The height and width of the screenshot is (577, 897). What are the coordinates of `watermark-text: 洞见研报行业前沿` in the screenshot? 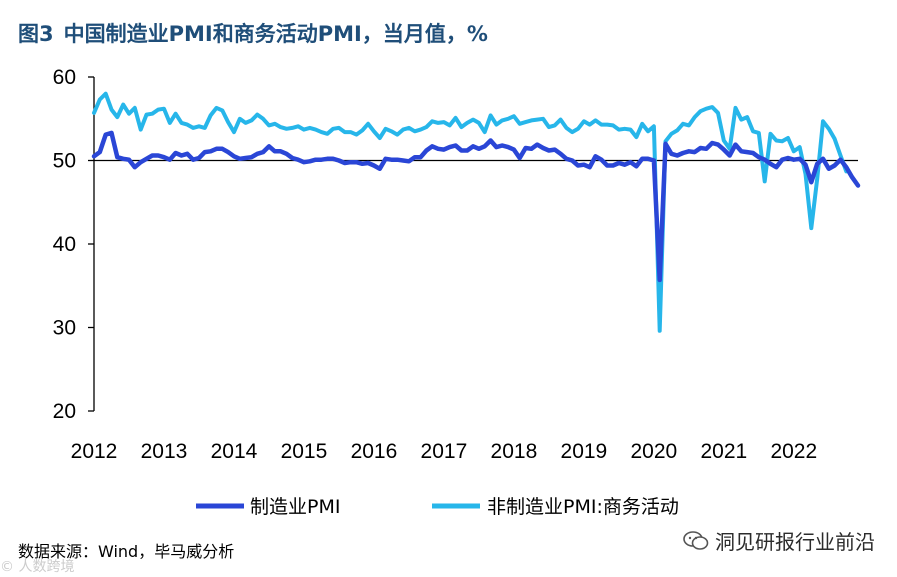 It's located at (795, 542).